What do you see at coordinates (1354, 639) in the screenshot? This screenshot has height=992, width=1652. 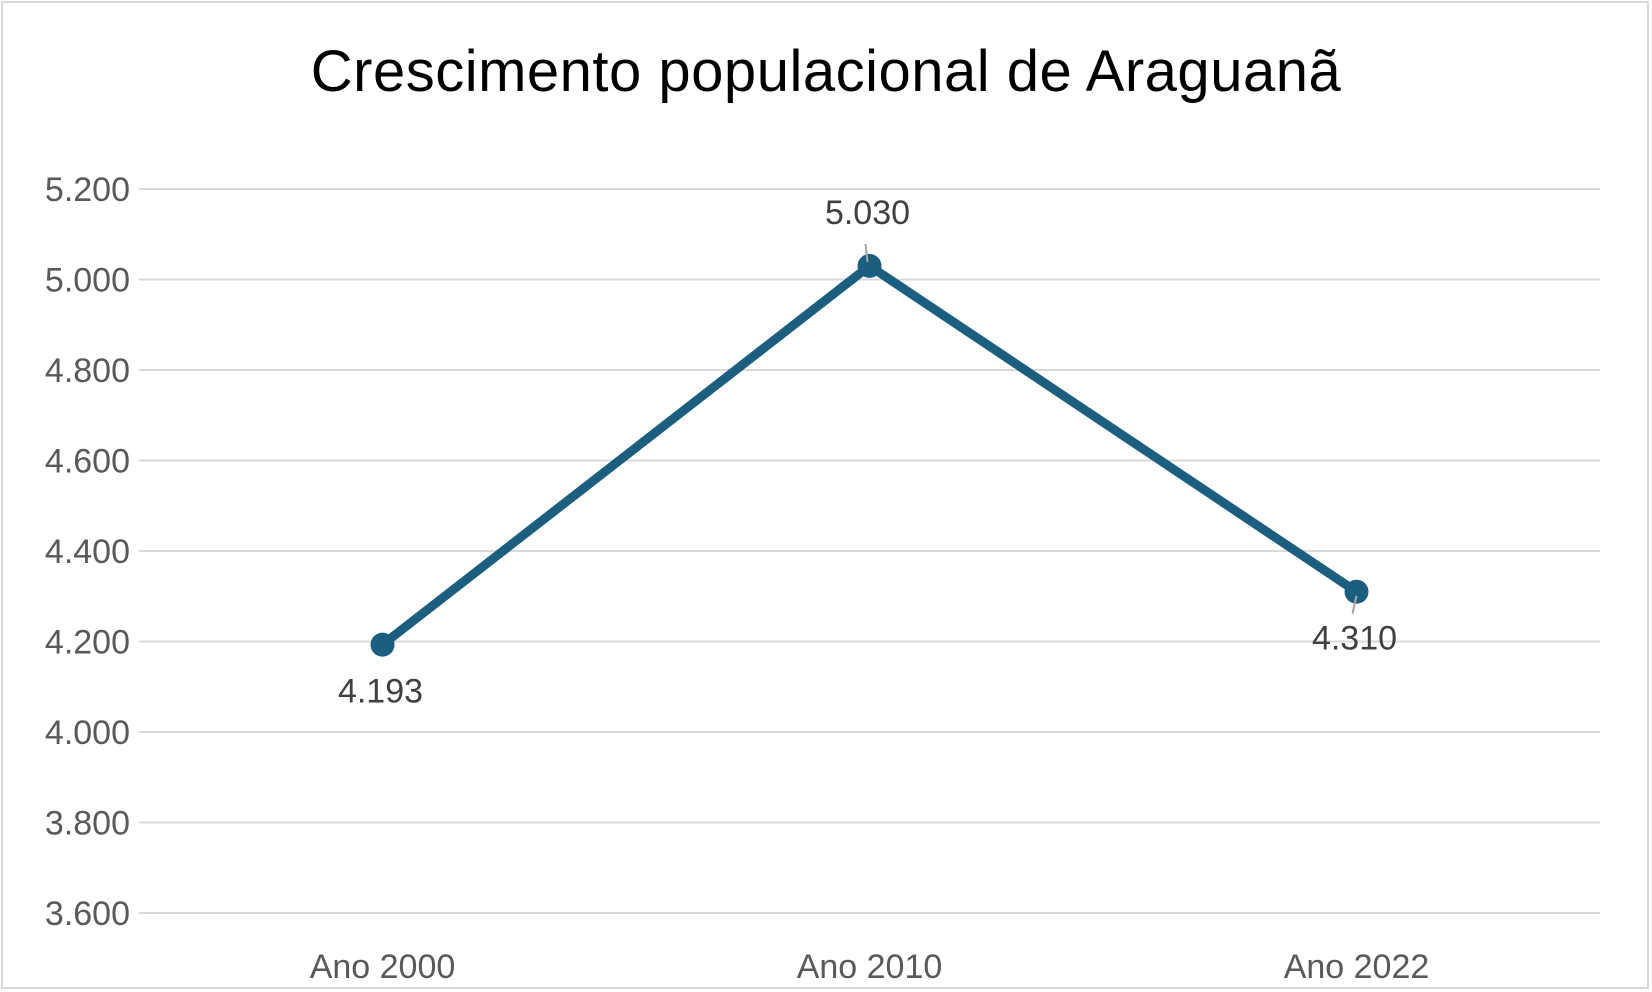 I see `data-label: 4.310` at bounding box center [1354, 639].